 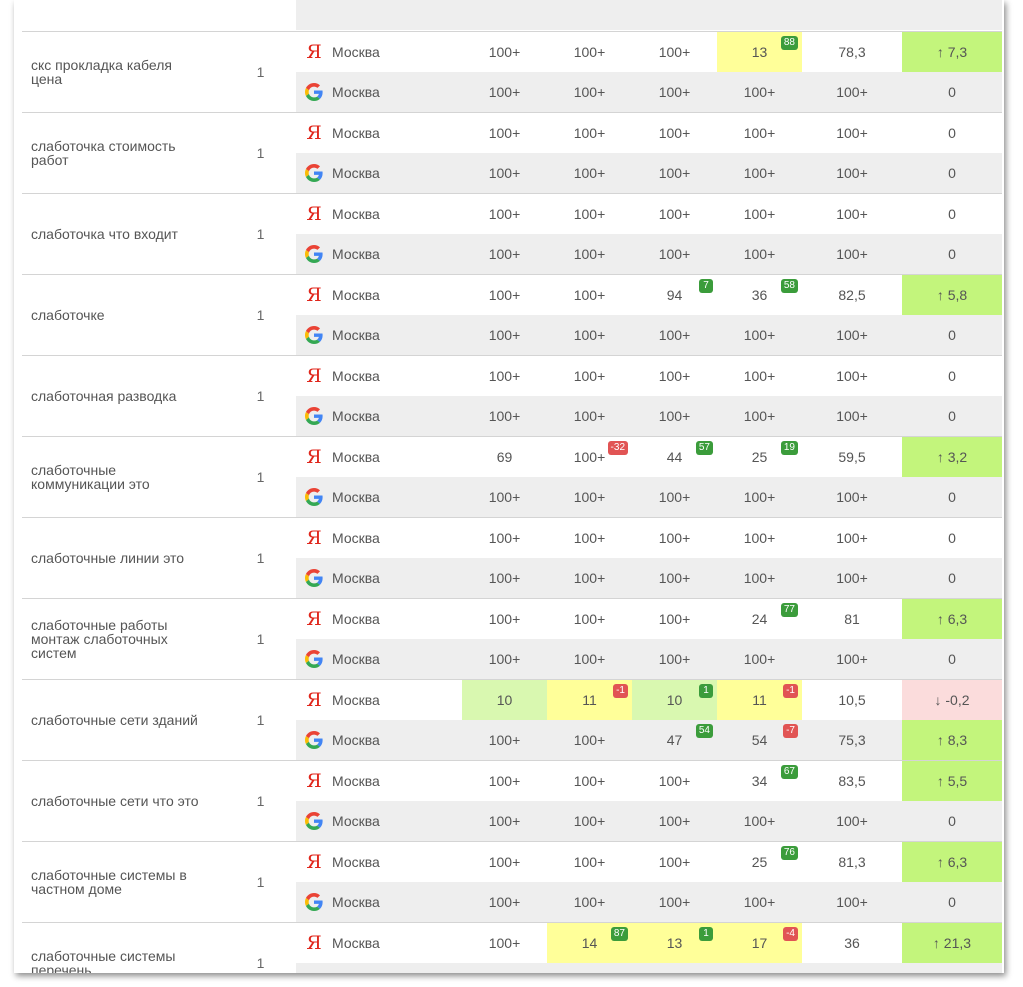 I want to click on dynamic-cell: ↑ 5,5, so click(x=952, y=781).